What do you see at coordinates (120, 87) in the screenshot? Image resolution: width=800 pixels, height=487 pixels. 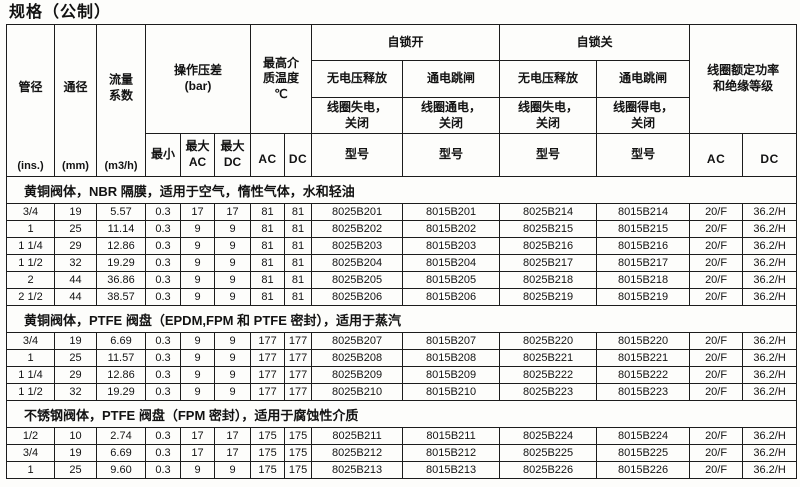 I see `flow-coefficient-label: 流量 系数` at bounding box center [120, 87].